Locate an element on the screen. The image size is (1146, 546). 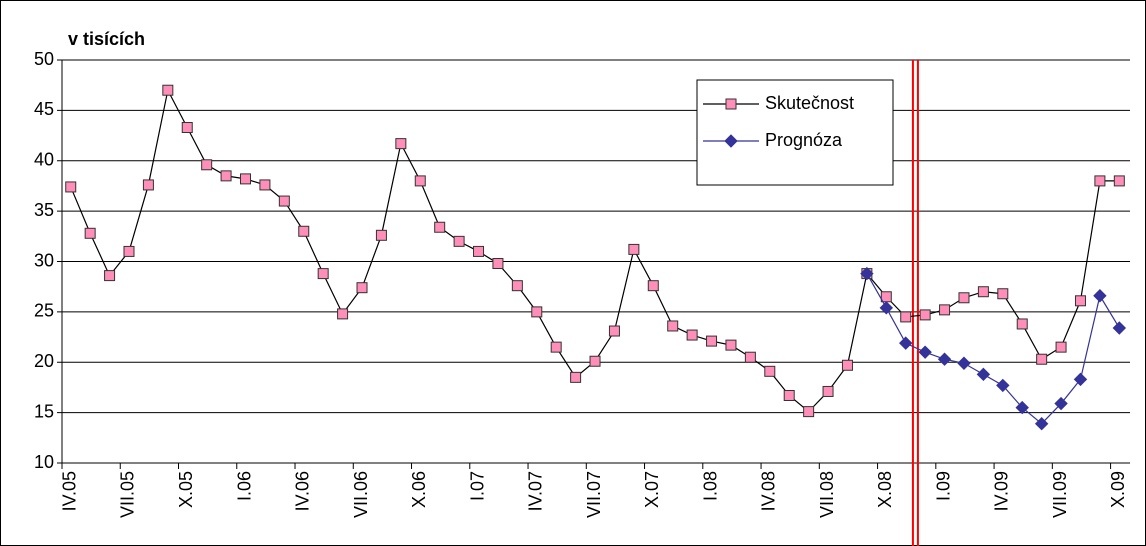
y-tick-label: 25 is located at coordinates (44, 311).